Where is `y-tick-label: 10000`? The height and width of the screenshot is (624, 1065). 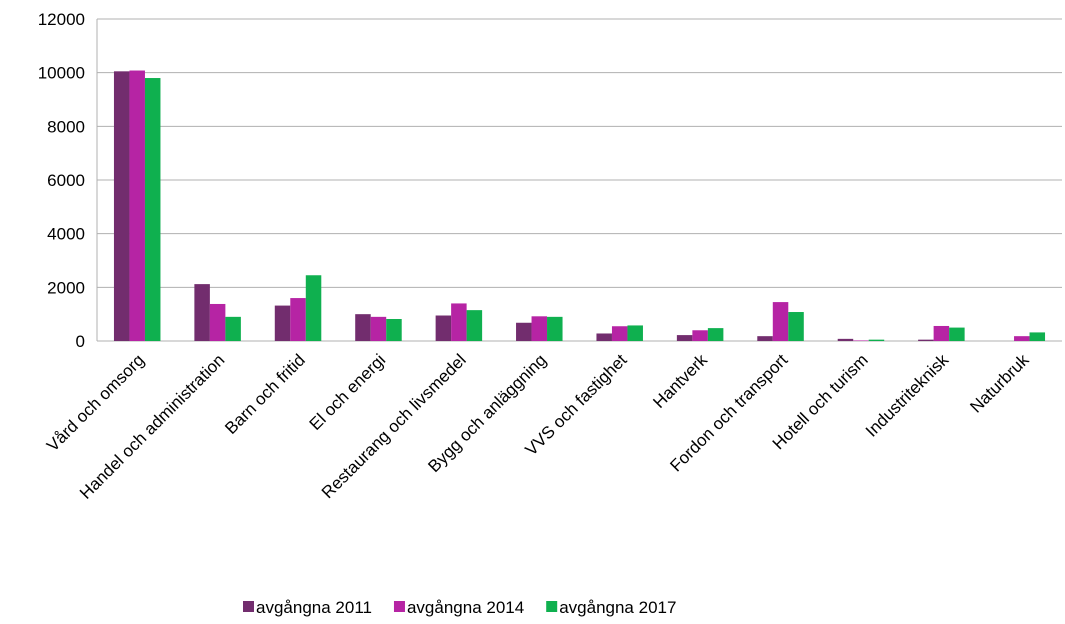
y-tick-label: 10000 is located at coordinates (61, 73).